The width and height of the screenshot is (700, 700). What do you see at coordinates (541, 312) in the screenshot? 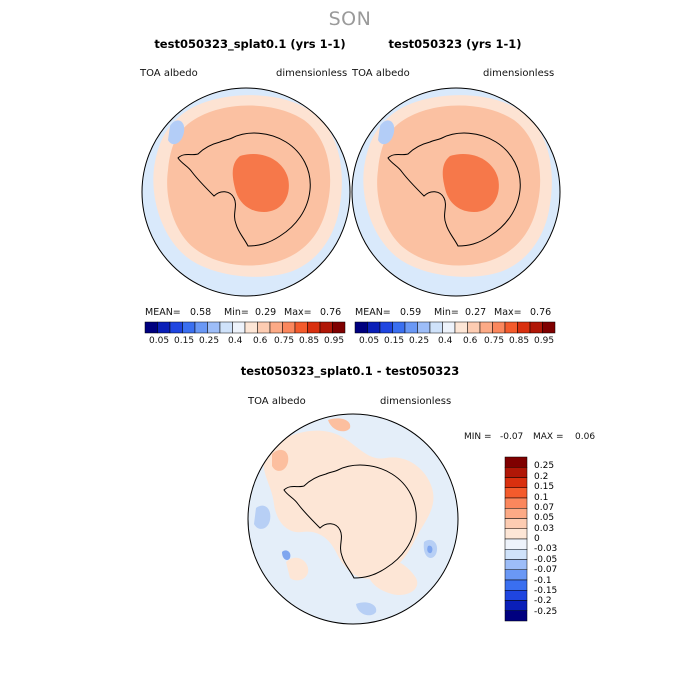
I see `panel-2-max-value: 0.76` at bounding box center [541, 312].